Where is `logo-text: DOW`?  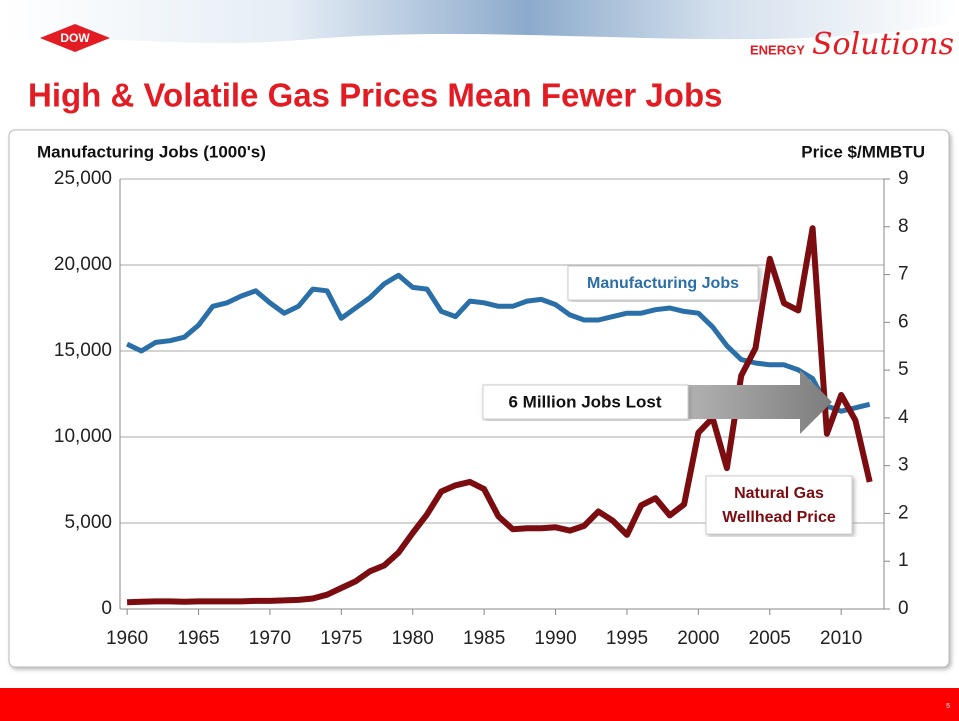
logo-text: DOW is located at coordinates (75, 38).